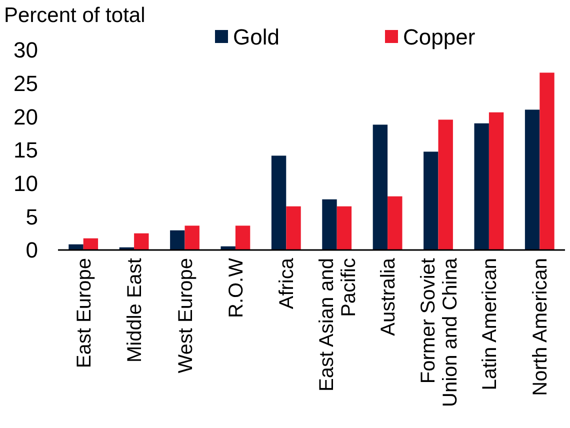 This screenshot has width=570, height=428. Describe the element at coordinates (287, 283) in the screenshot. I see `x-tick-label: Africa` at that location.